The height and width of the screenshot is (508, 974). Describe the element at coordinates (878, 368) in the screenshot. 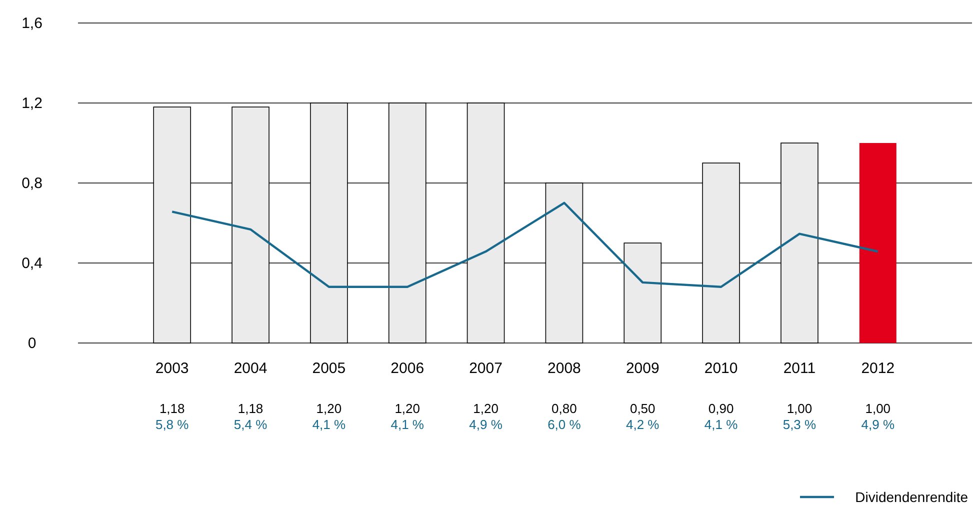

I see `x-tick-label: 2012` at that location.